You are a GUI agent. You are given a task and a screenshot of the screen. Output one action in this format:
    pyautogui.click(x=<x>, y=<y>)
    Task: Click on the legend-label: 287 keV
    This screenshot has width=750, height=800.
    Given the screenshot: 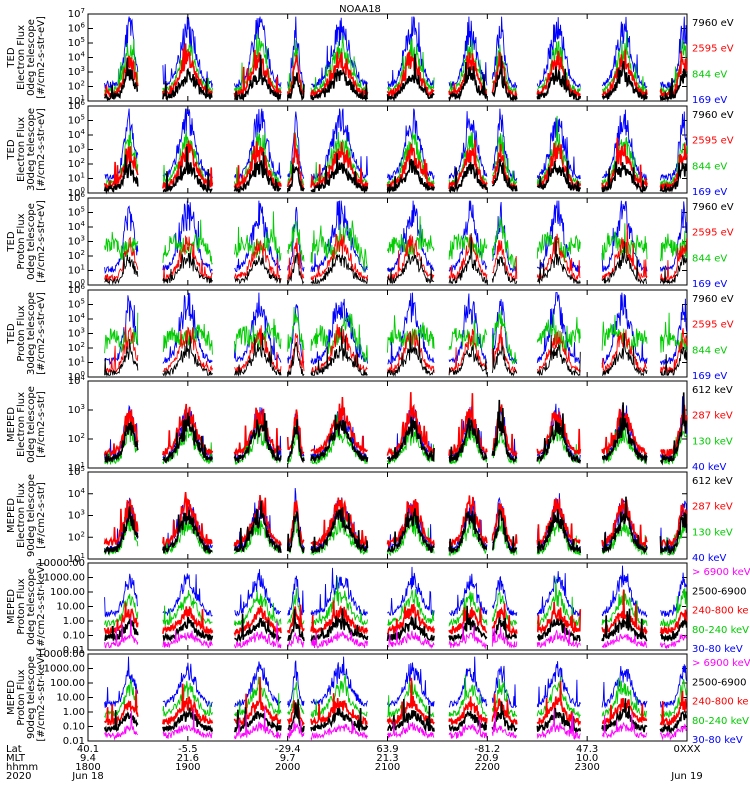 What is the action you would take?
    pyautogui.click(x=712, y=507)
    